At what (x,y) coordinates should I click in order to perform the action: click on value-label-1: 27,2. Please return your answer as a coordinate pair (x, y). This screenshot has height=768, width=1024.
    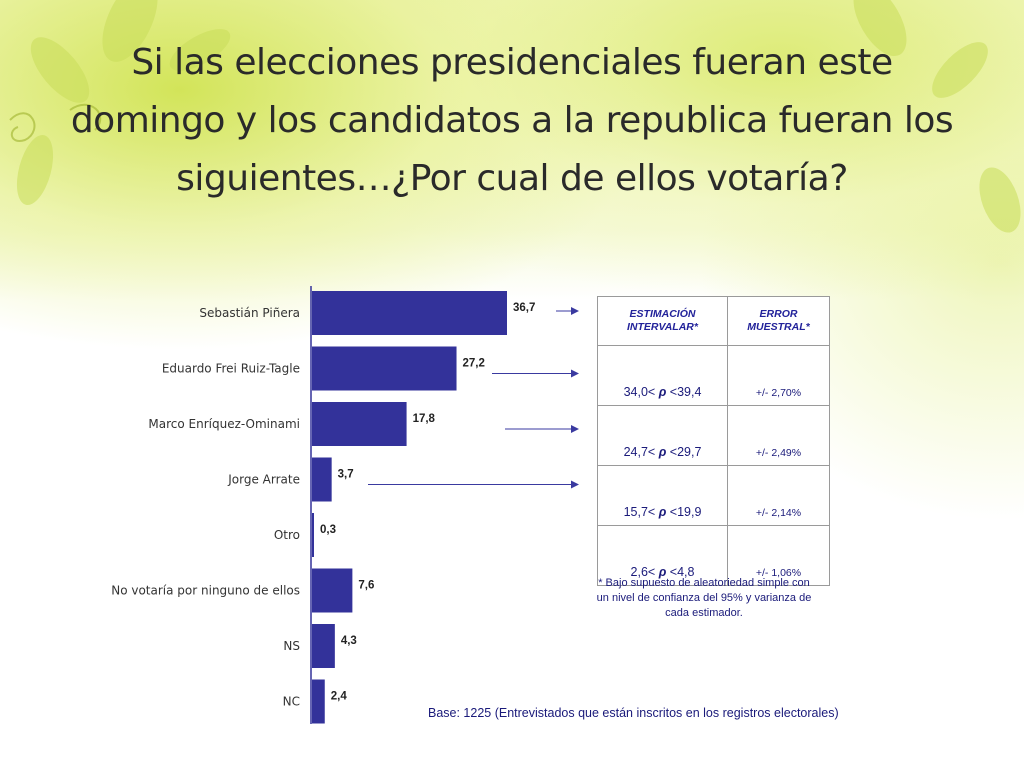
    Looking at the image, I should click on (474, 364).